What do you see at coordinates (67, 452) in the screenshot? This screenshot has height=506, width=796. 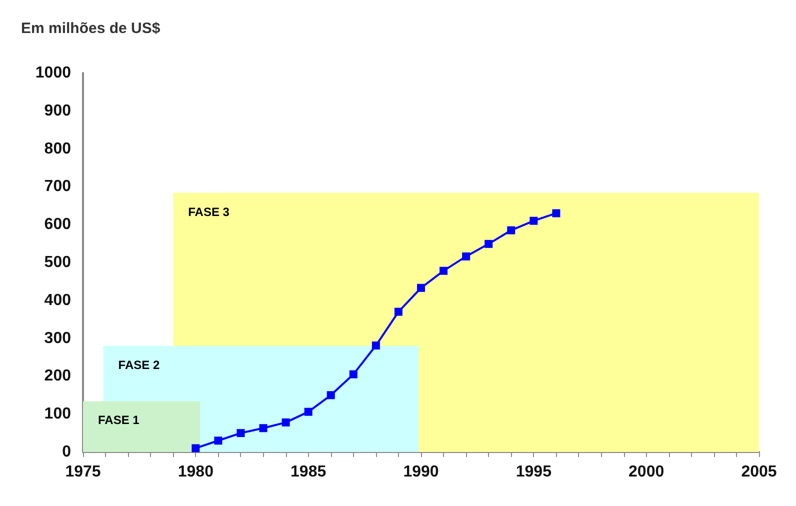 I see `y-tick-label: 0` at bounding box center [67, 452].